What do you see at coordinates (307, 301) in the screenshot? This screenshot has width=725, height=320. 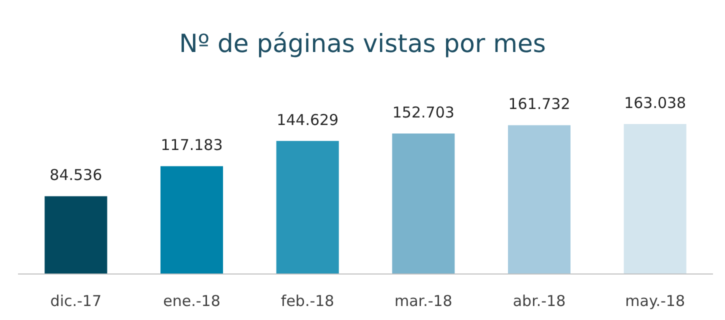 I see `x-tick-label: feb.-18` at bounding box center [307, 301].